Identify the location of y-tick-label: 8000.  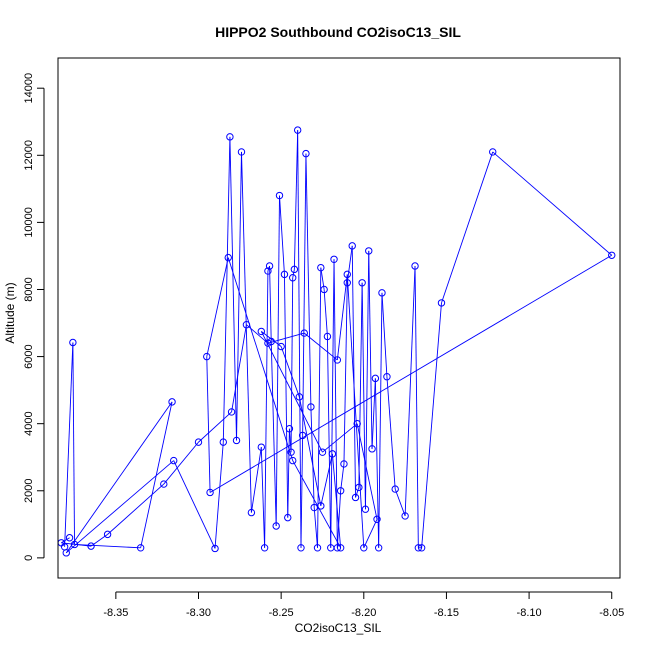
(29, 289).